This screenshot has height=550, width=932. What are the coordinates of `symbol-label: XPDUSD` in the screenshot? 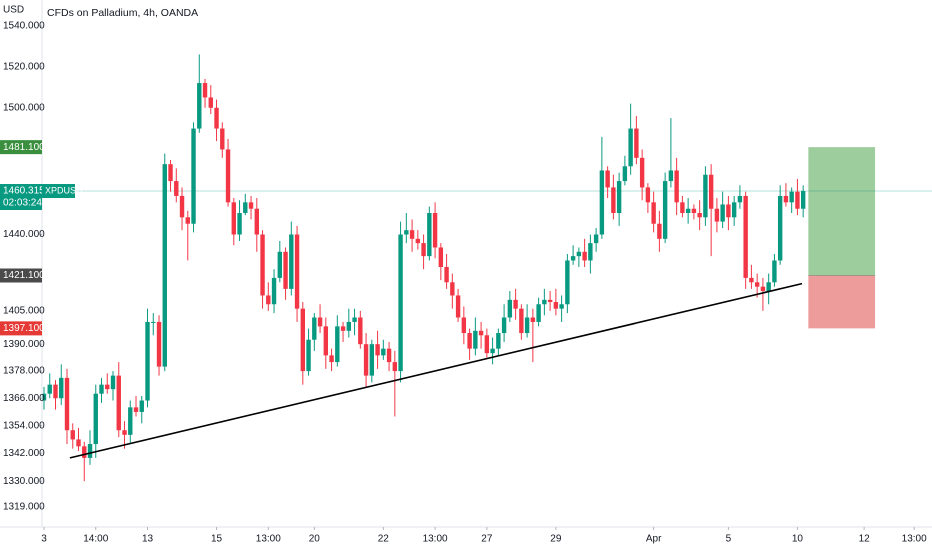 It's located at (64, 190).